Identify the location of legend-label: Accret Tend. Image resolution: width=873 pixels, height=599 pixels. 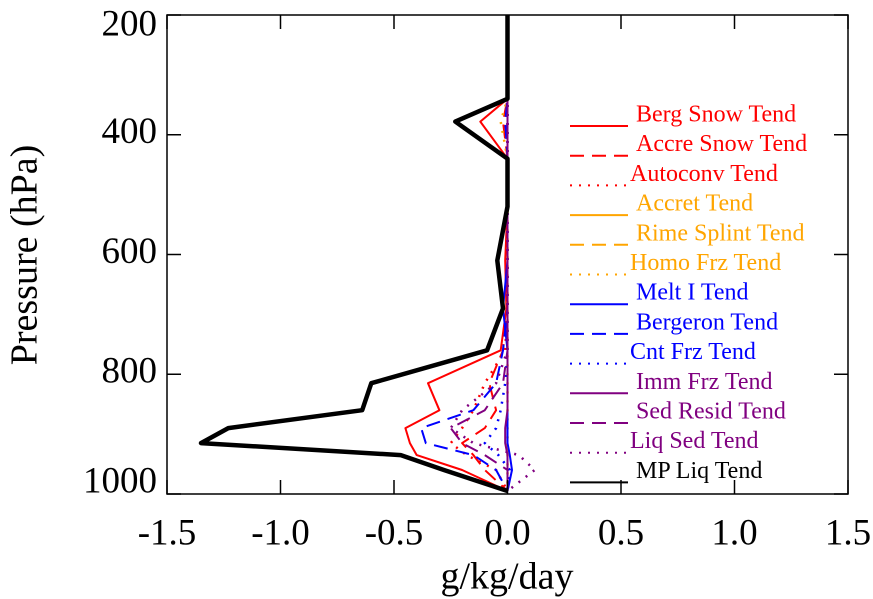
(694, 204).